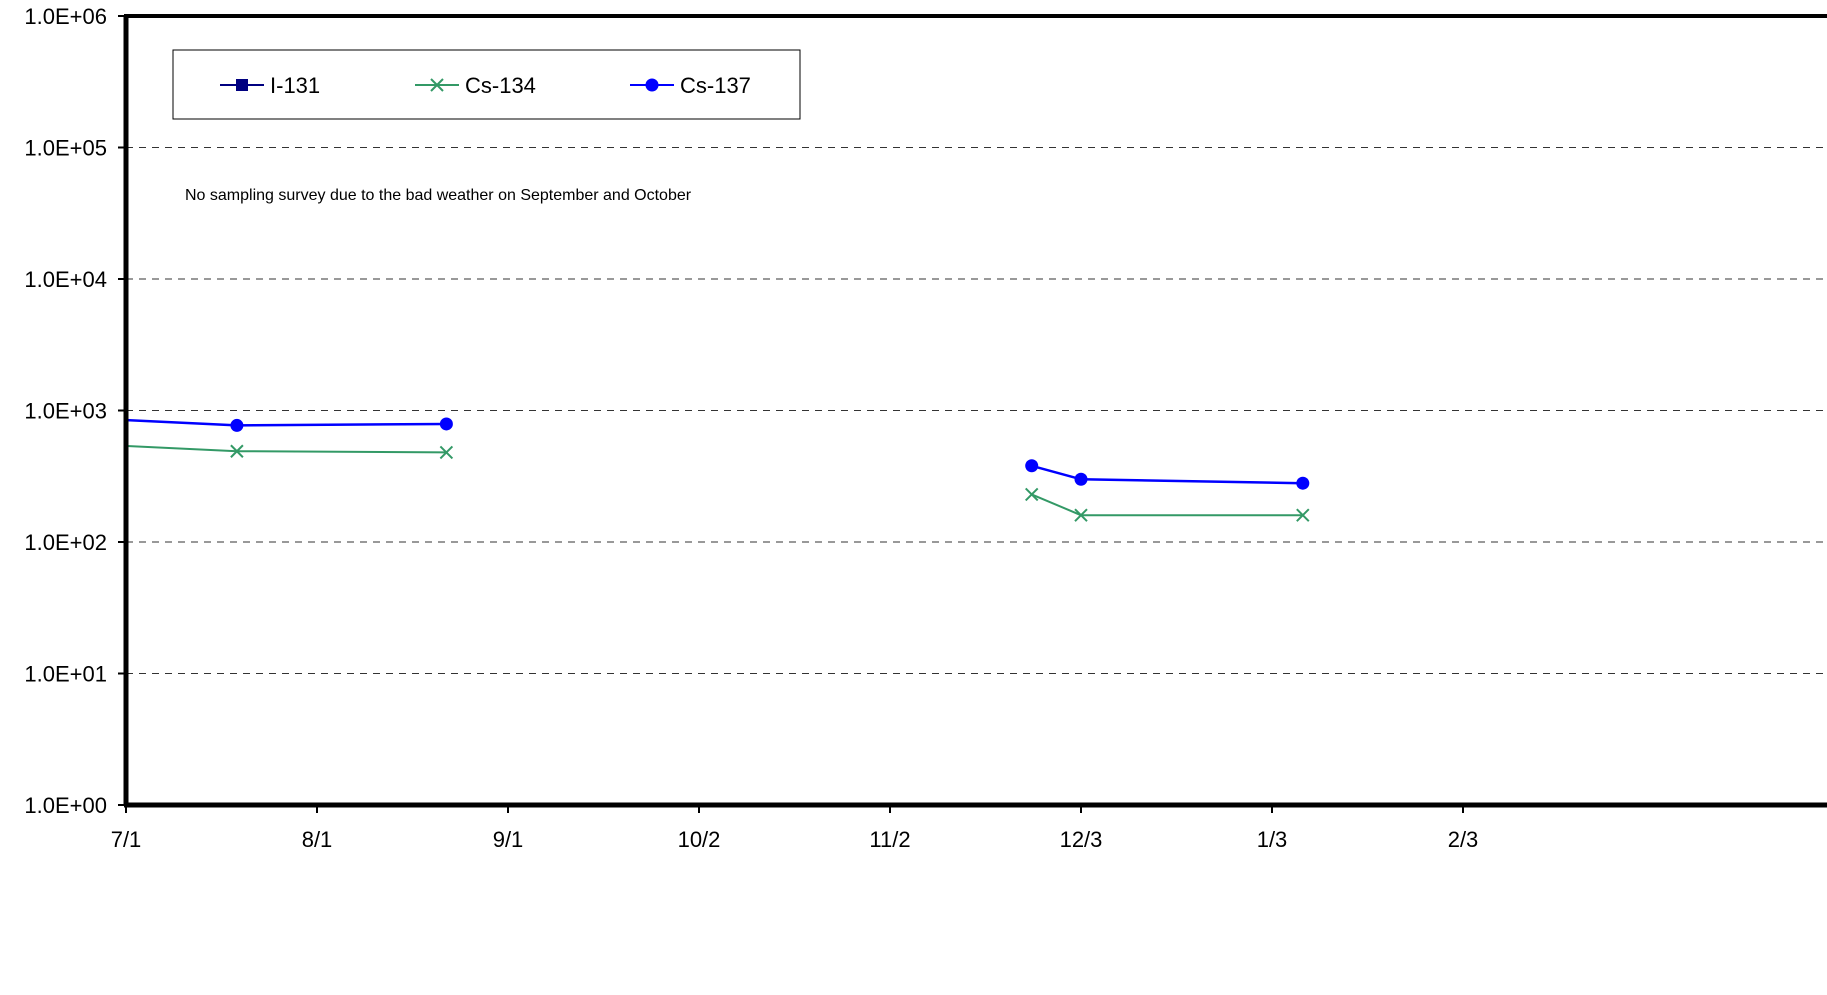 This screenshot has height=995, width=1827. What do you see at coordinates (500, 85) in the screenshot?
I see `legend-label-cs-134: Cs-134` at bounding box center [500, 85].